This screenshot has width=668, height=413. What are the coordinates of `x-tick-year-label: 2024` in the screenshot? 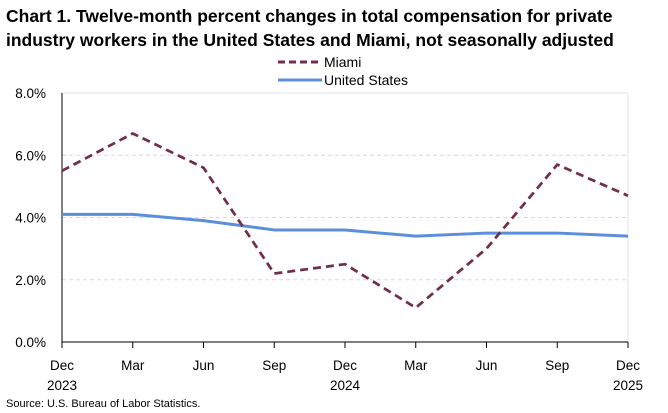 It's located at (345, 385).